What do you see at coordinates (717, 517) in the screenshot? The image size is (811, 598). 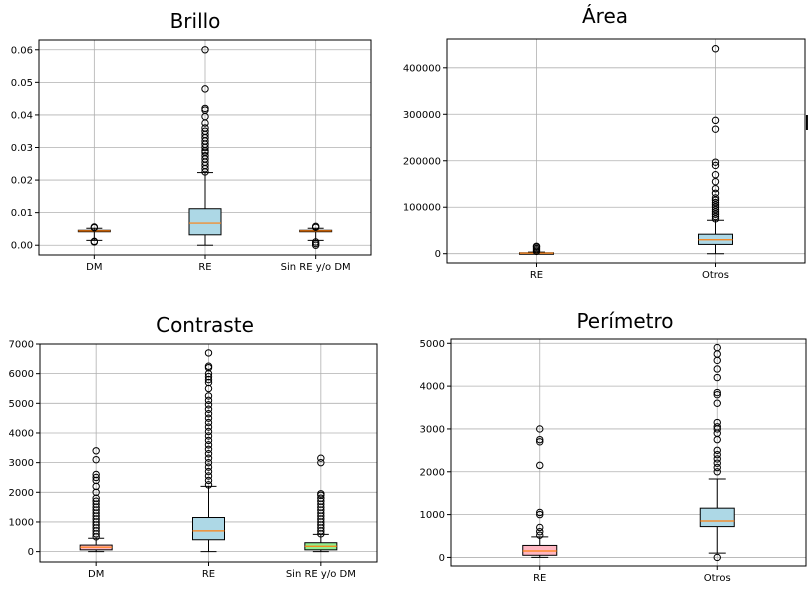 I see `box-otros` at bounding box center [717, 517].